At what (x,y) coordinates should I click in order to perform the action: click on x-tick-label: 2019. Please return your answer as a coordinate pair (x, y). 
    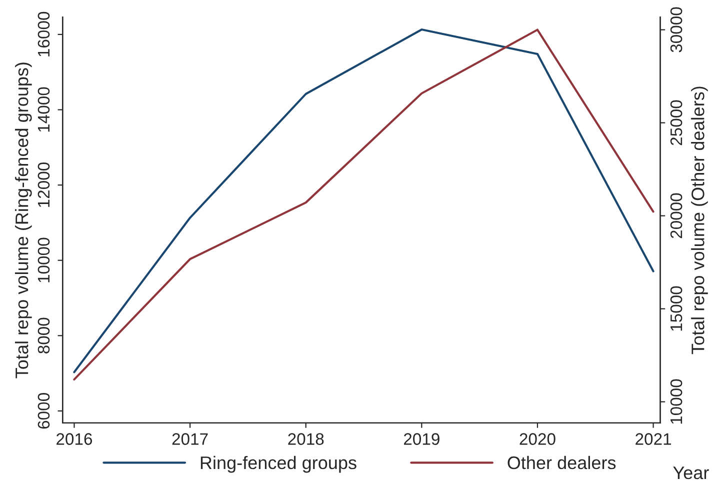
    Looking at the image, I should click on (422, 439).